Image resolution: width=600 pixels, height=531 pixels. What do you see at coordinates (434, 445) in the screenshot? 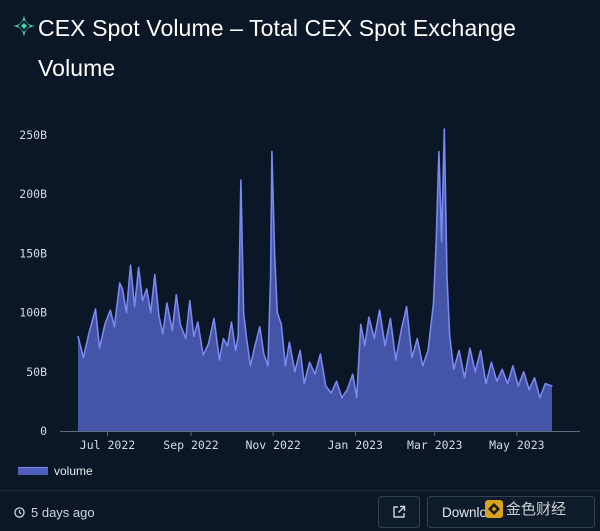
I see `x-tick-label: Mar 2023` at bounding box center [434, 445].